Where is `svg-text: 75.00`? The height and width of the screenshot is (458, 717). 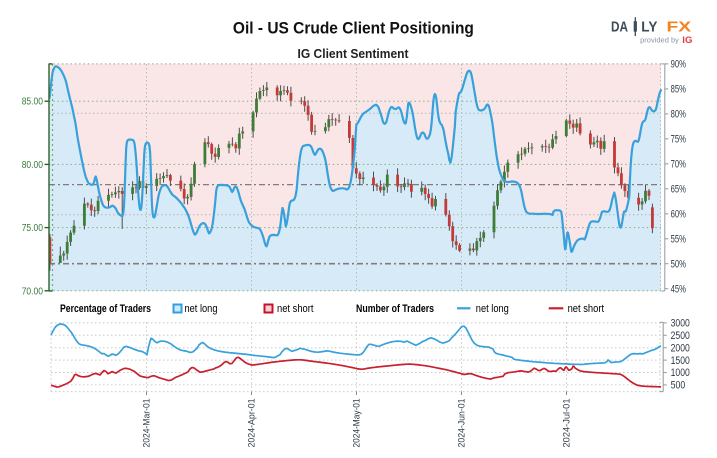 svg-text: 75.00 is located at coordinates (33, 228).